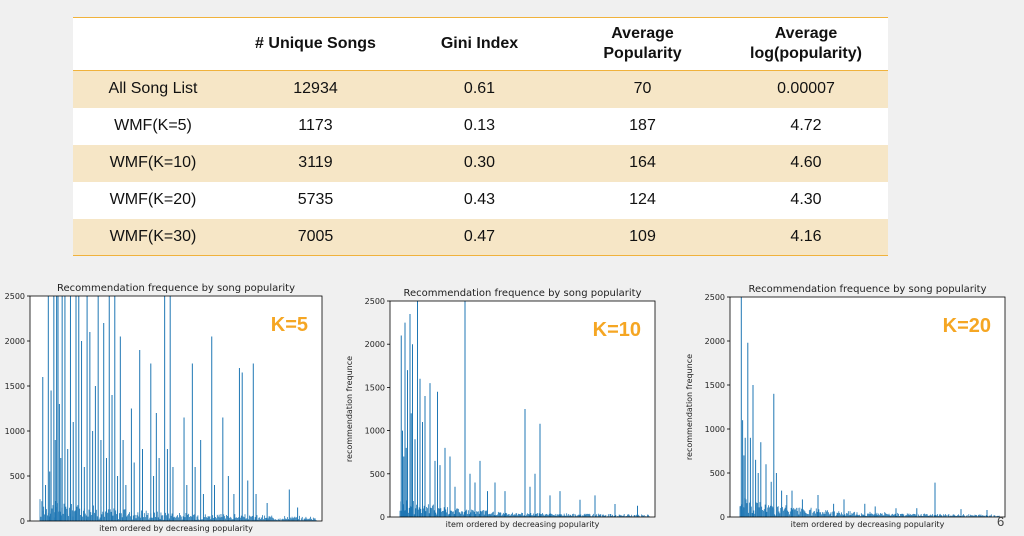 This screenshot has width=1024, height=536. I want to click on table-cell: All Song List, so click(153, 89).